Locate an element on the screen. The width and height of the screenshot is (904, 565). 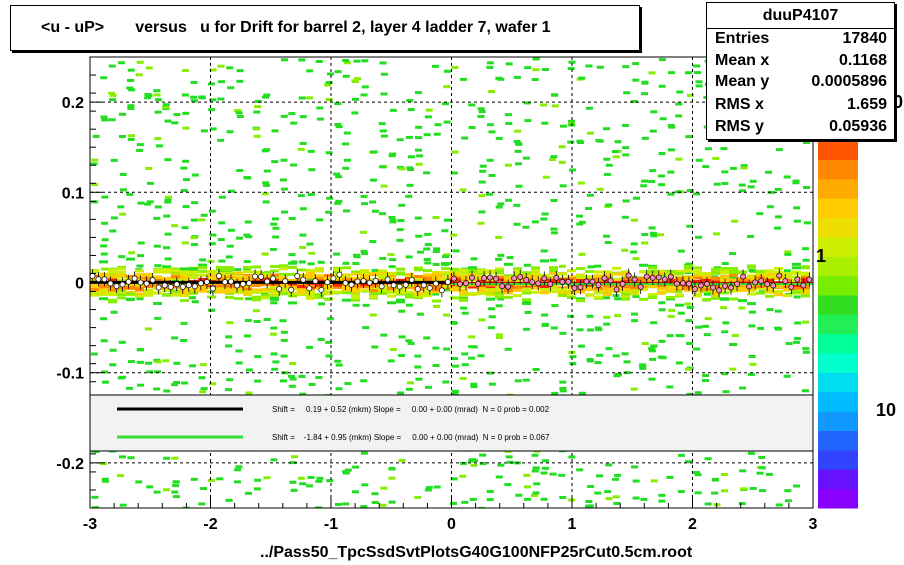
stats-divider is located at coordinates (800, 28).